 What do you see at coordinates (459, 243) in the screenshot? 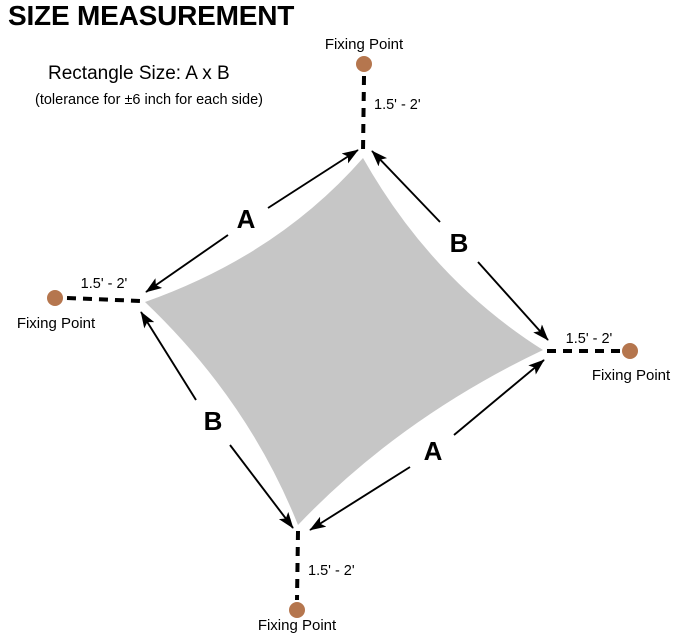
I see `side-label-top-right: B` at bounding box center [459, 243].